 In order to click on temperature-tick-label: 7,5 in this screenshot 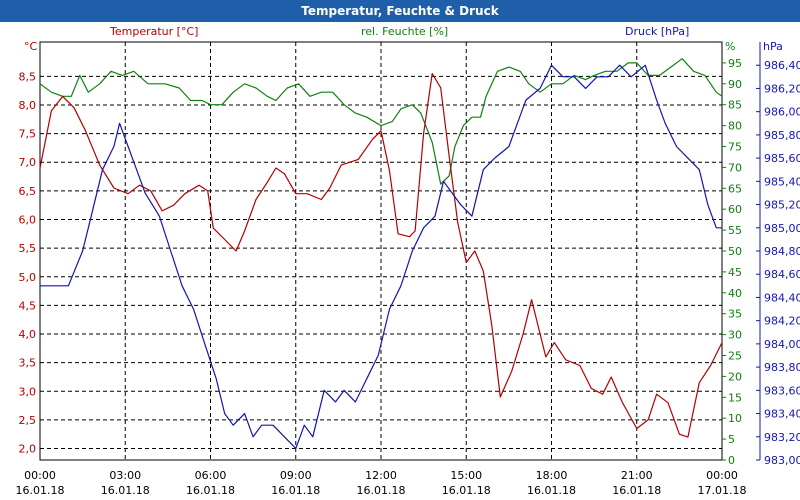, I will do `click(28, 134)`.